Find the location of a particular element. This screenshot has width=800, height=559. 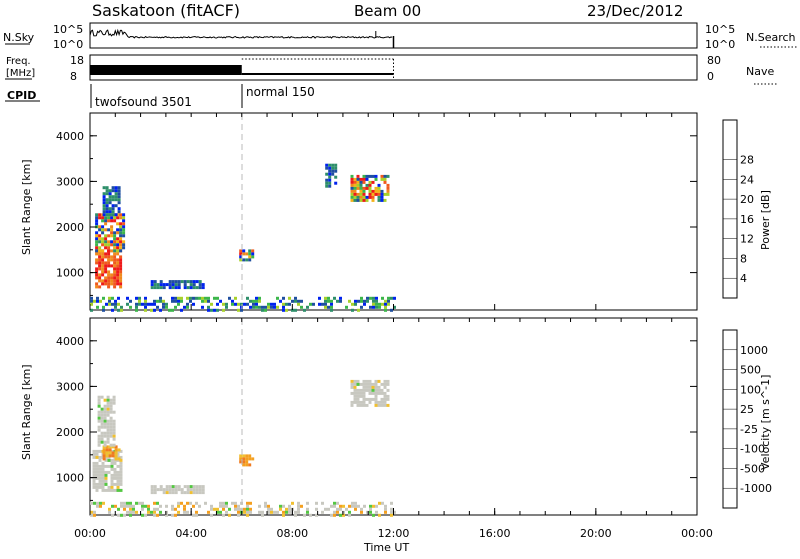

date-label: 23/Dec/2012 is located at coordinates (635, 11).